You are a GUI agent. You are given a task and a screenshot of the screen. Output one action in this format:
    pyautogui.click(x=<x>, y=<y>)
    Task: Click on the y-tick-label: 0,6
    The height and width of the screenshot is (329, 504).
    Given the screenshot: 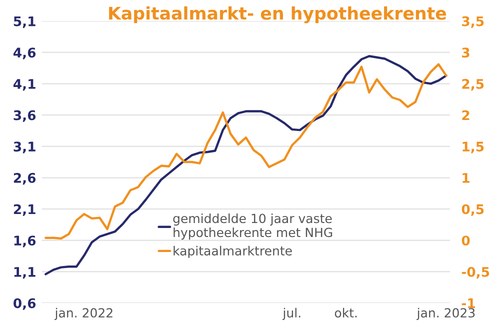 What is the action you would take?
    pyautogui.click(x=25, y=304)
    